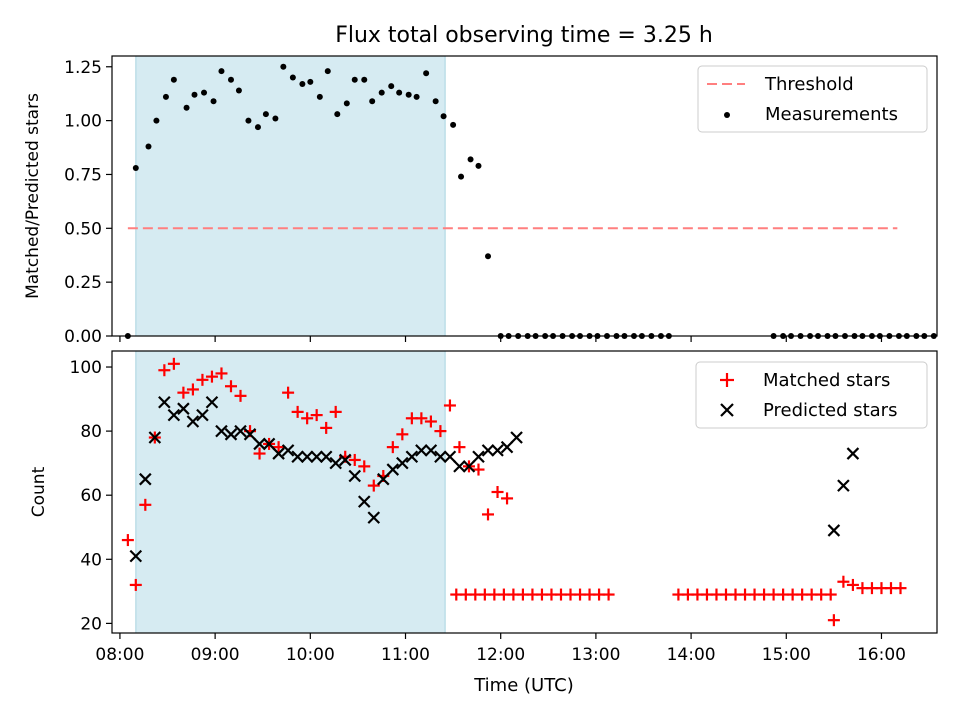 Image resolution: width=960 pixels, height=720 pixels. What do you see at coordinates (33, 196) in the screenshot?
I see `top-y-axis-label: Matched/Predicted stars` at bounding box center [33, 196].